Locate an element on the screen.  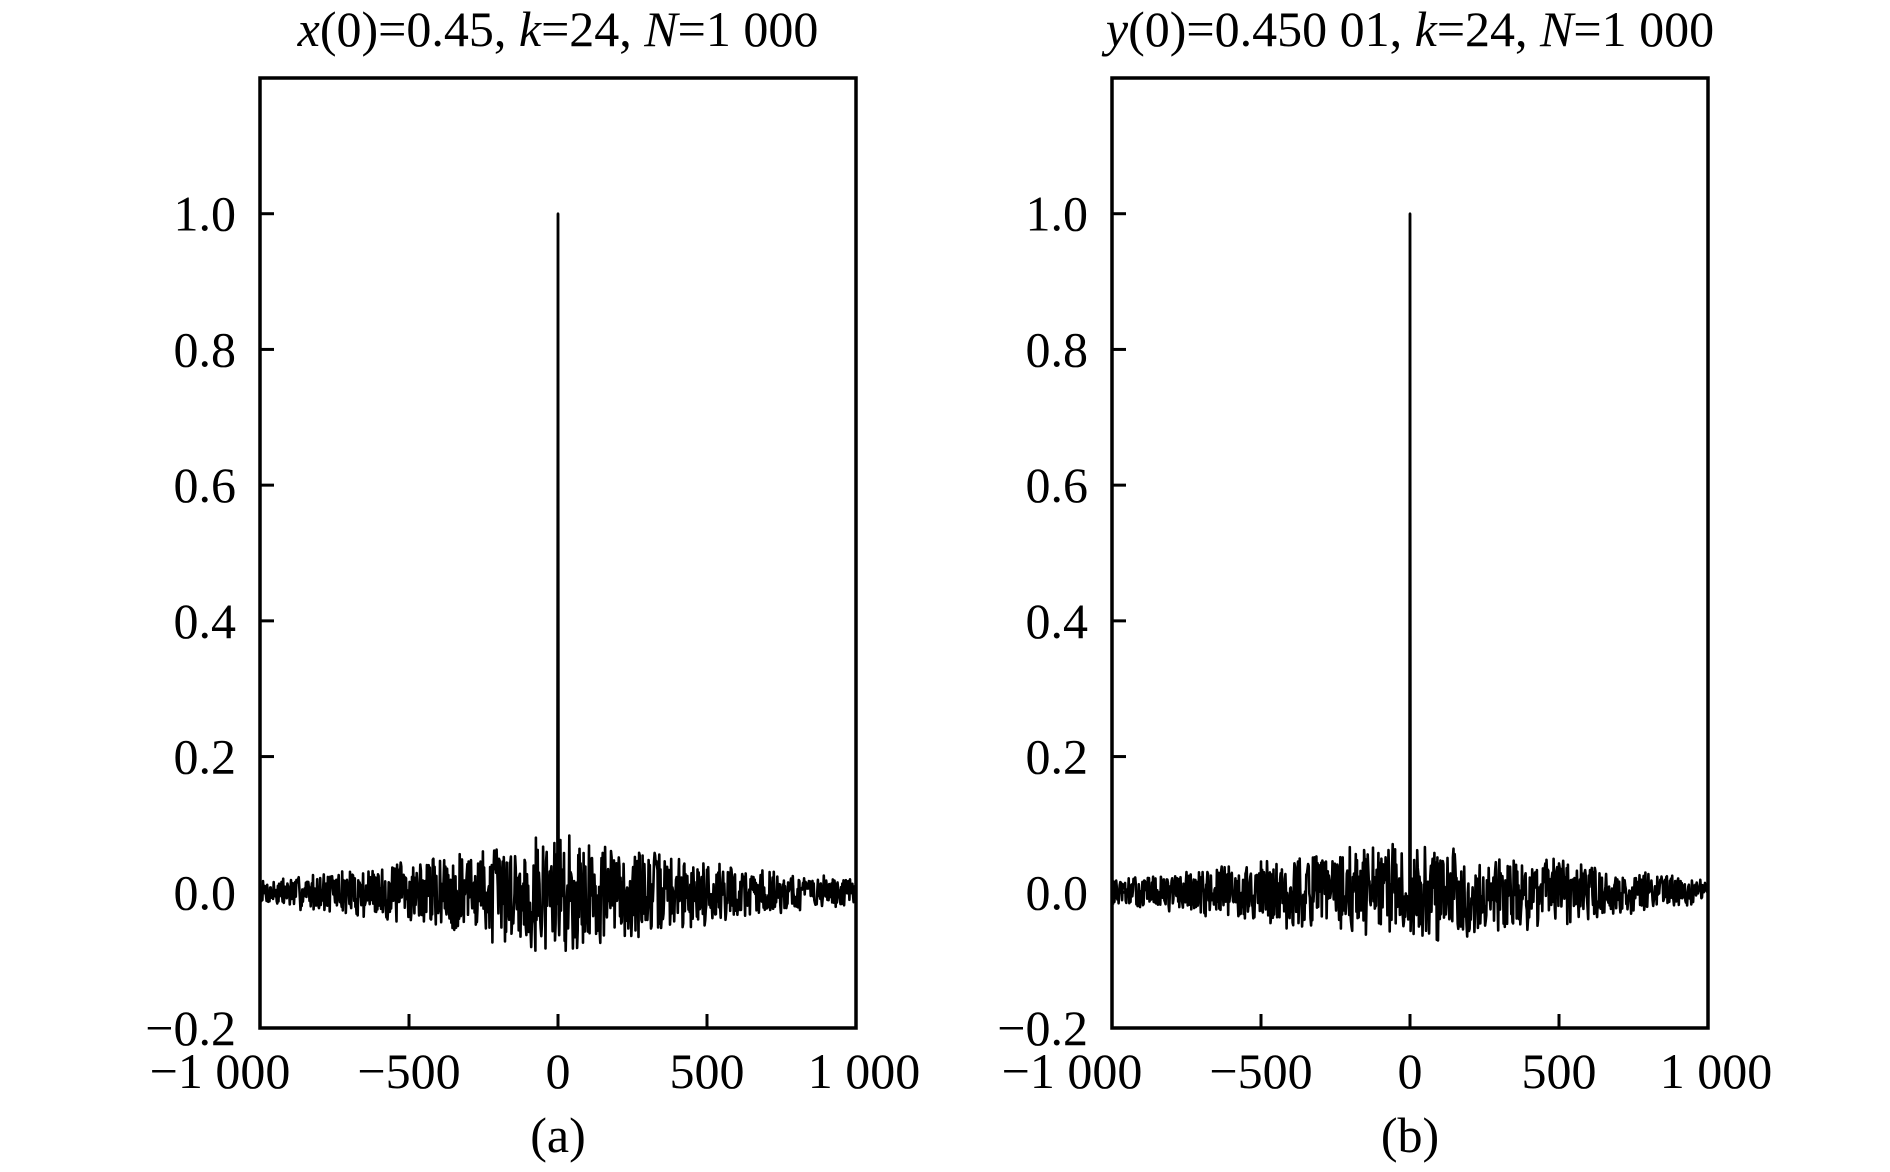
panel-title: y(0)=0.450 01, k=24, N=1 000 is located at coordinates (1407, 29).